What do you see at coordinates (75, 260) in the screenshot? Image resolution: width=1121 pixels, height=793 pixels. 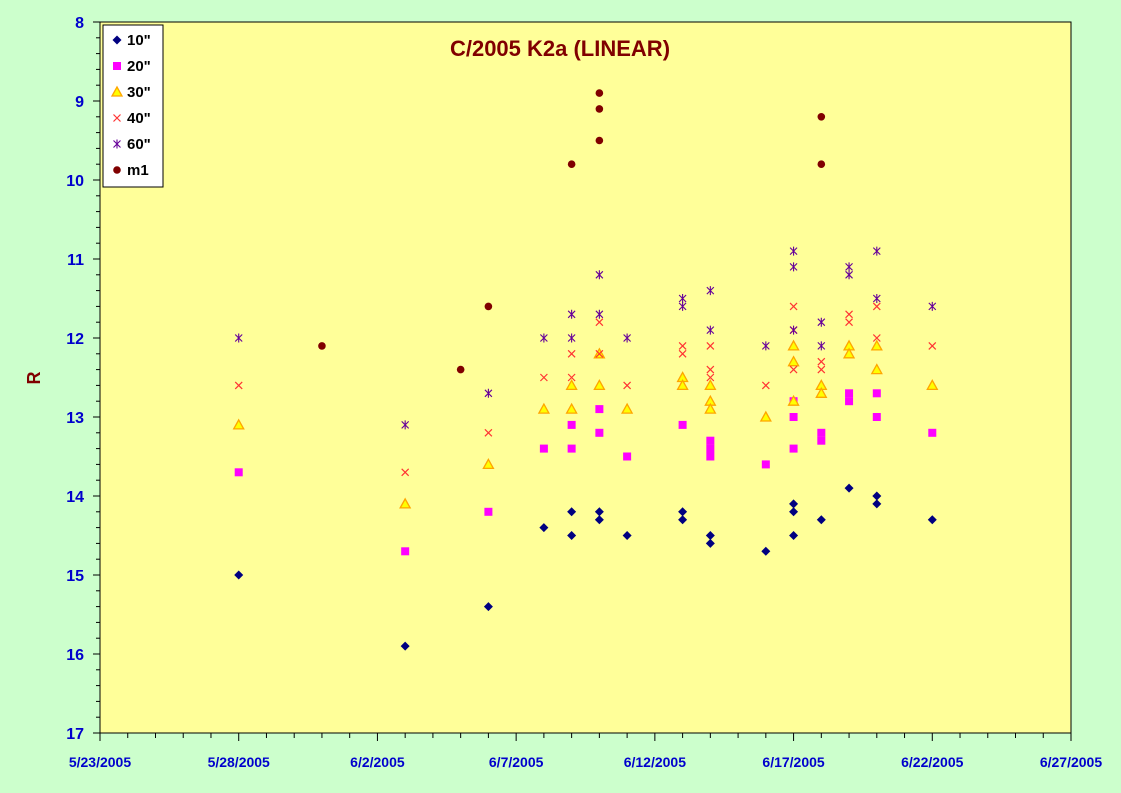 I see `y-tick-label: 11` at bounding box center [75, 260].